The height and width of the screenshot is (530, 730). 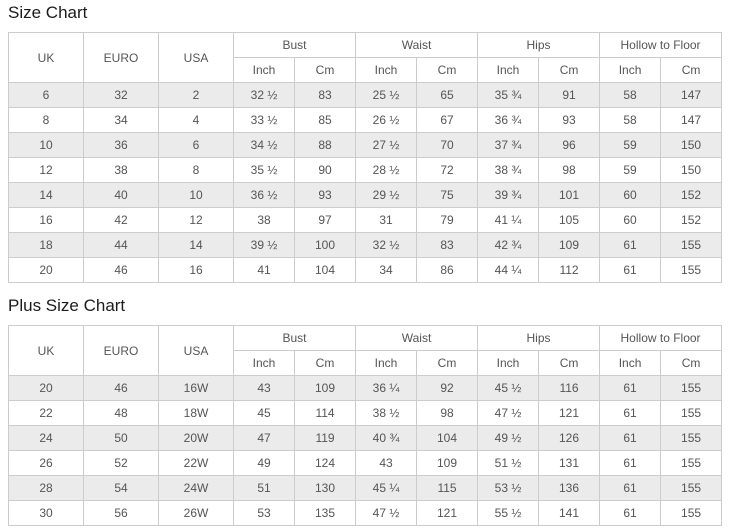 What do you see at coordinates (447, 388) in the screenshot?
I see `table-cell: 92` at bounding box center [447, 388].